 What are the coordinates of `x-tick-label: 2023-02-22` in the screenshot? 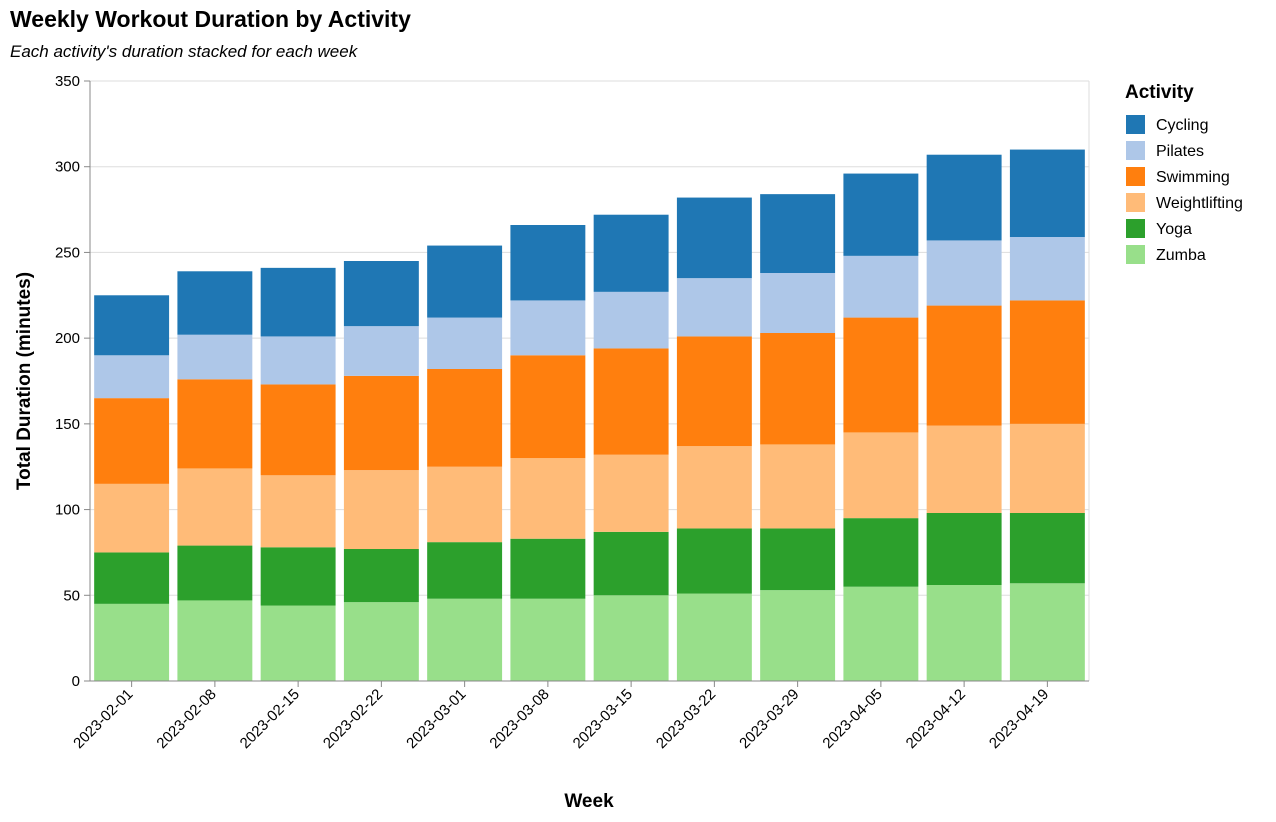 It's located at (353, 719).